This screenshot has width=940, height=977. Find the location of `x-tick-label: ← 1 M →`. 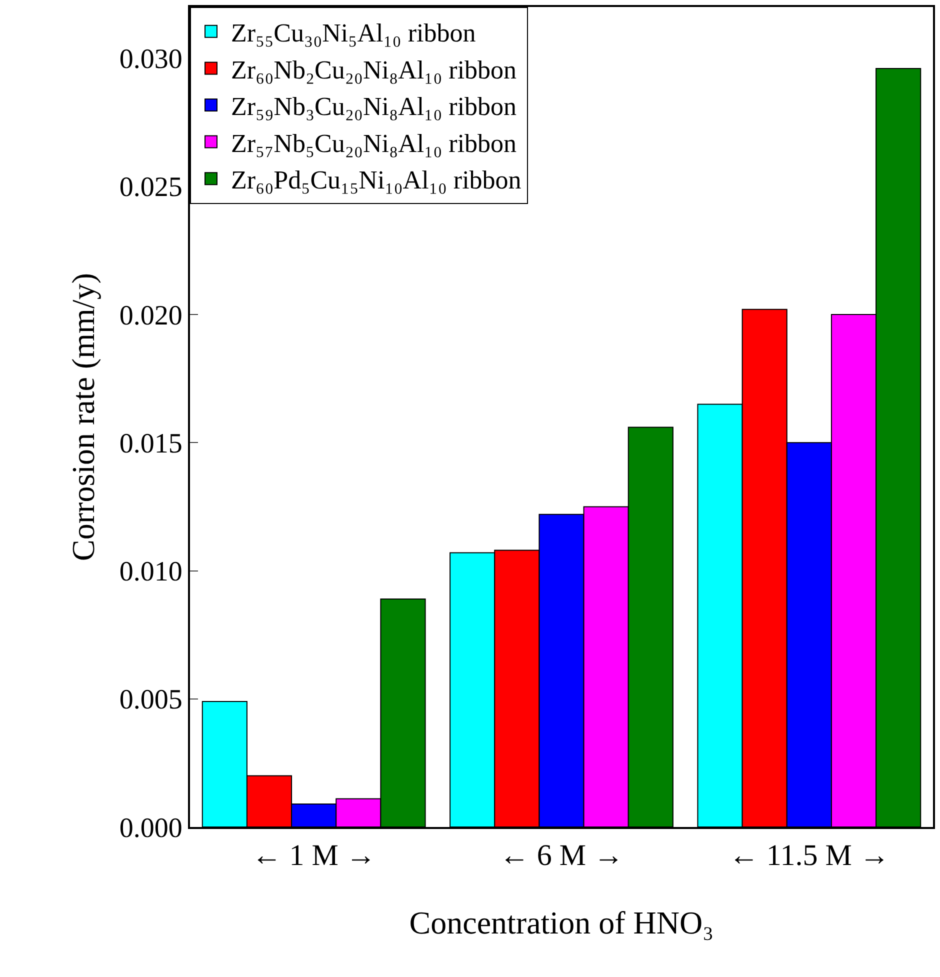

x-tick-label: ← 1 M → is located at coordinates (314, 855).